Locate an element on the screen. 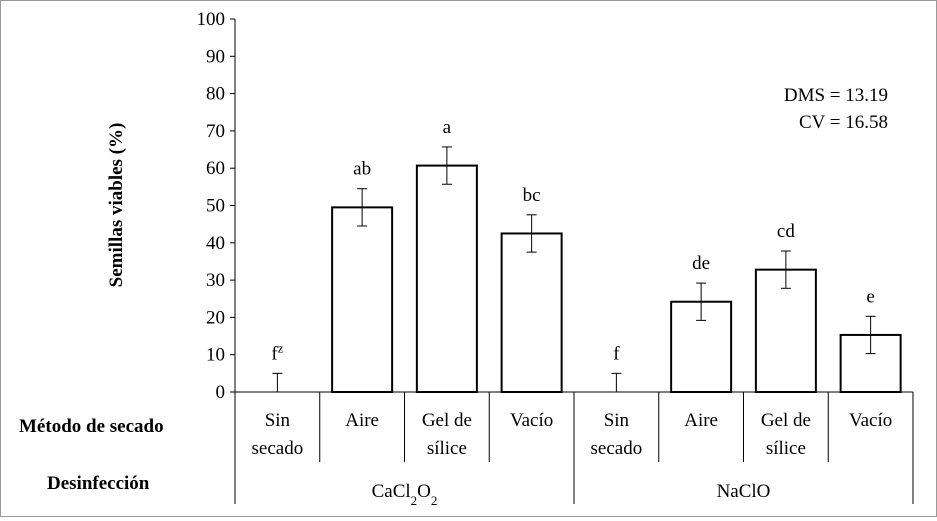 The image size is (937, 521). significance-letter: de is located at coordinates (701, 263).